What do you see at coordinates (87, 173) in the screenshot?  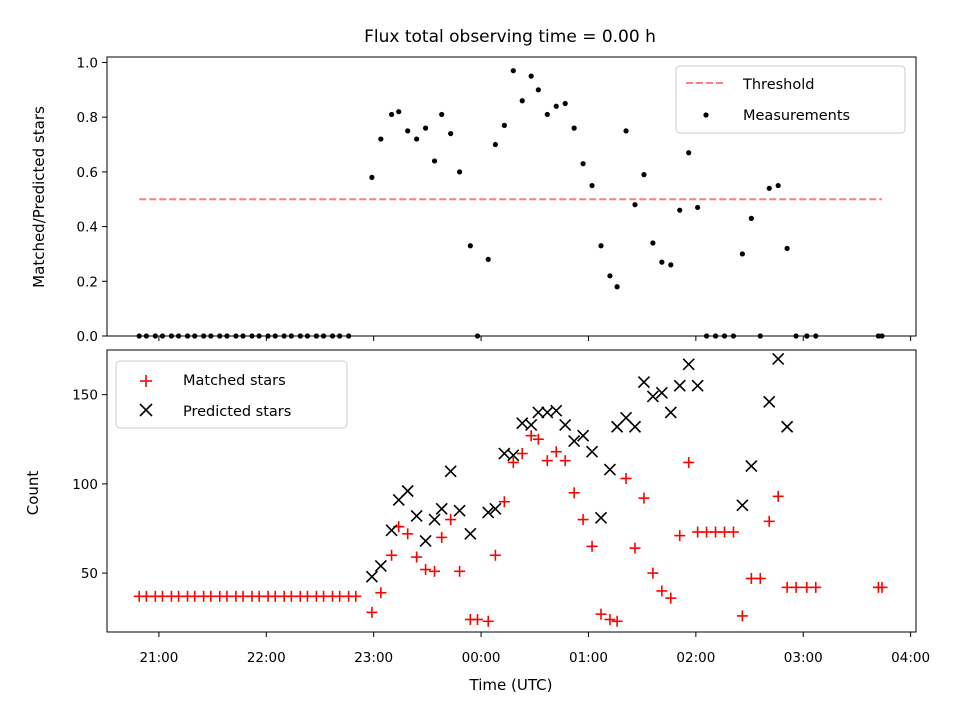 I see `top-y-tick-label: 0.6` at bounding box center [87, 173].